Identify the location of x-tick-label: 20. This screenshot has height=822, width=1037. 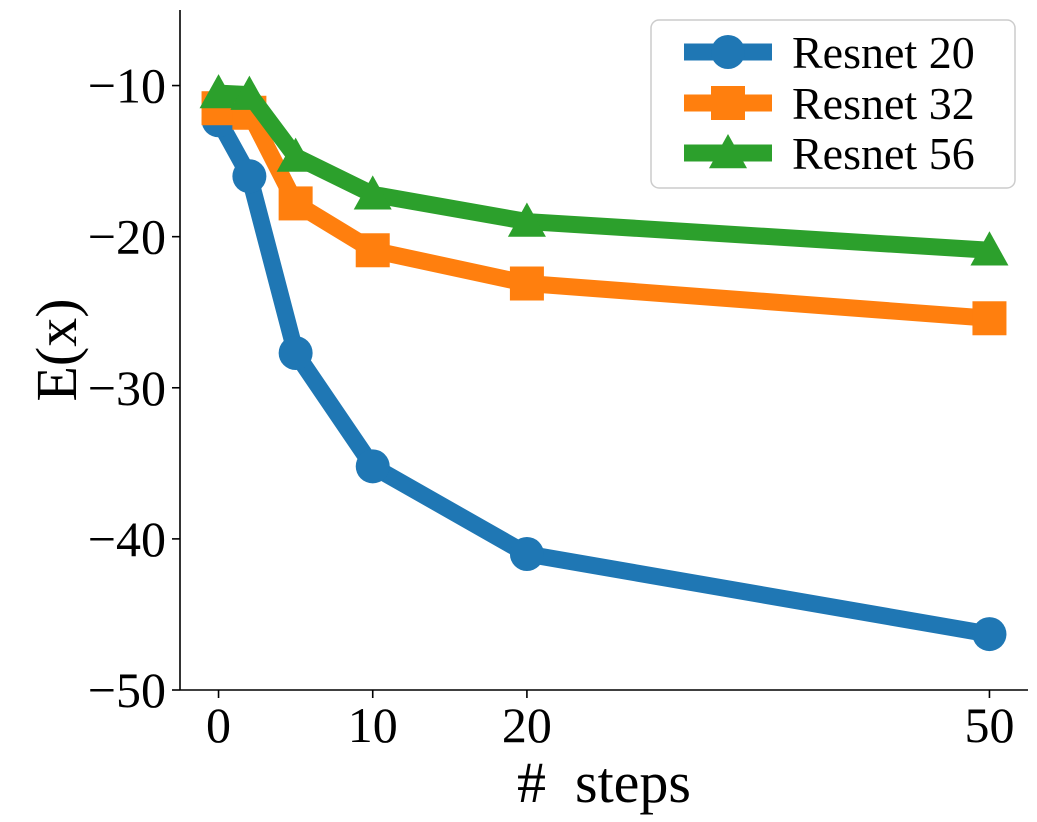
(527, 725).